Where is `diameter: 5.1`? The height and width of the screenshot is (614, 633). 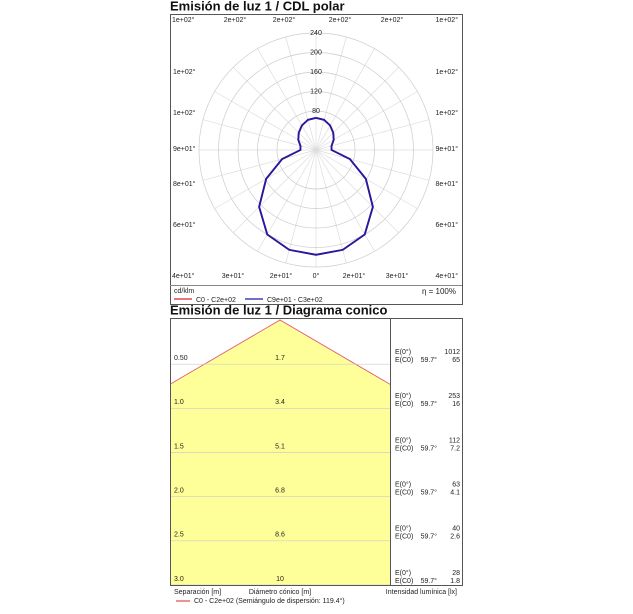
diameter: 5.1 is located at coordinates (280, 446).